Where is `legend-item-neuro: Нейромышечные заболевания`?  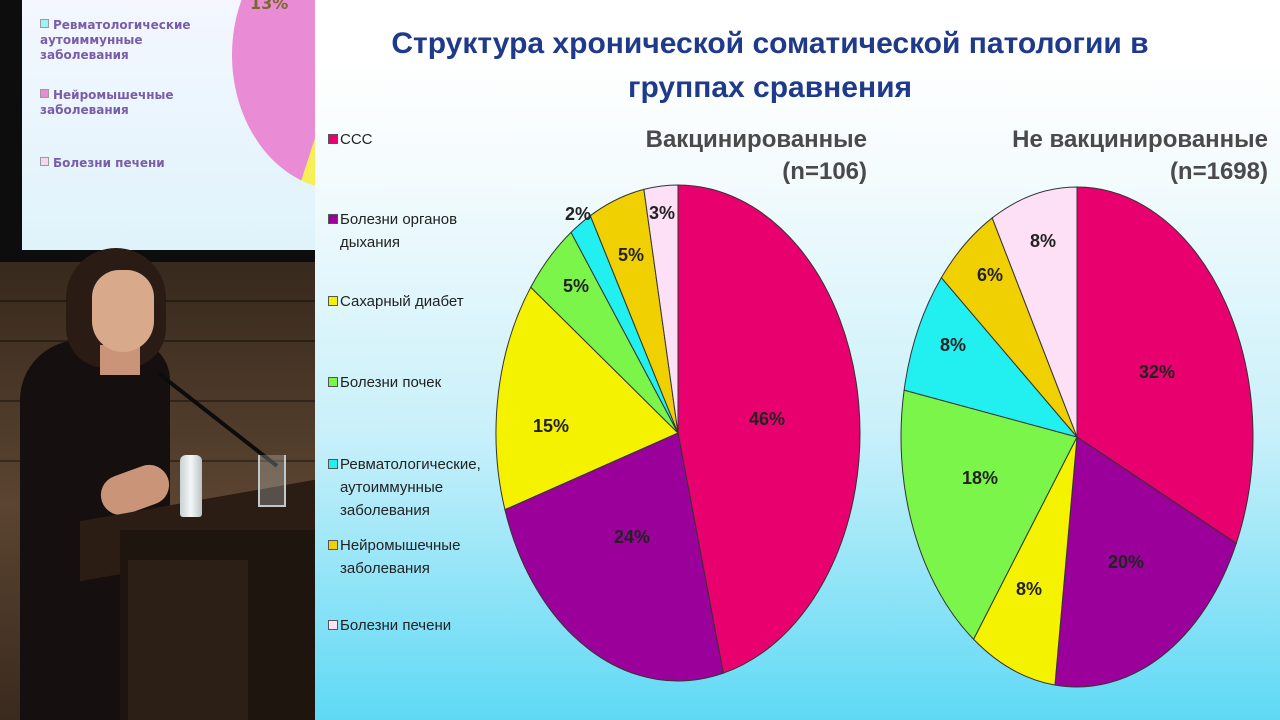
legend-item-neuro: Нейромышечные заболевания is located at coordinates (394, 557).